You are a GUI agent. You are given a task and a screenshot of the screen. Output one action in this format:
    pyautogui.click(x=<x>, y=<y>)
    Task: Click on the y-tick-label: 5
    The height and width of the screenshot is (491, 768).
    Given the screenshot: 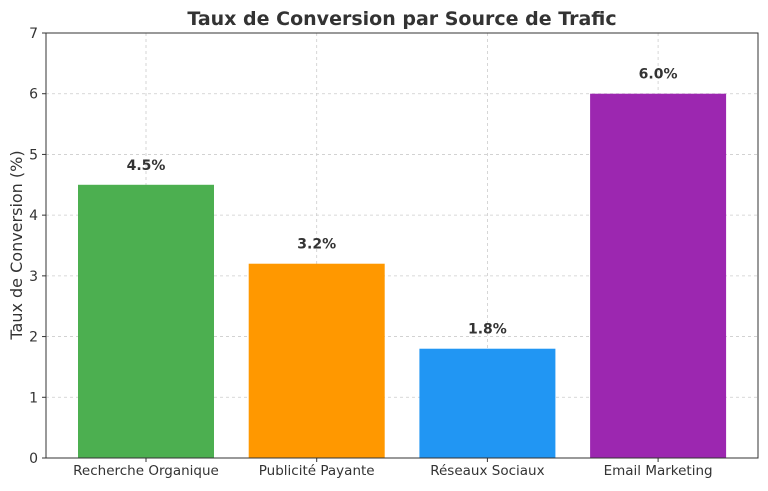 What is the action you would take?
    pyautogui.click(x=33, y=155)
    